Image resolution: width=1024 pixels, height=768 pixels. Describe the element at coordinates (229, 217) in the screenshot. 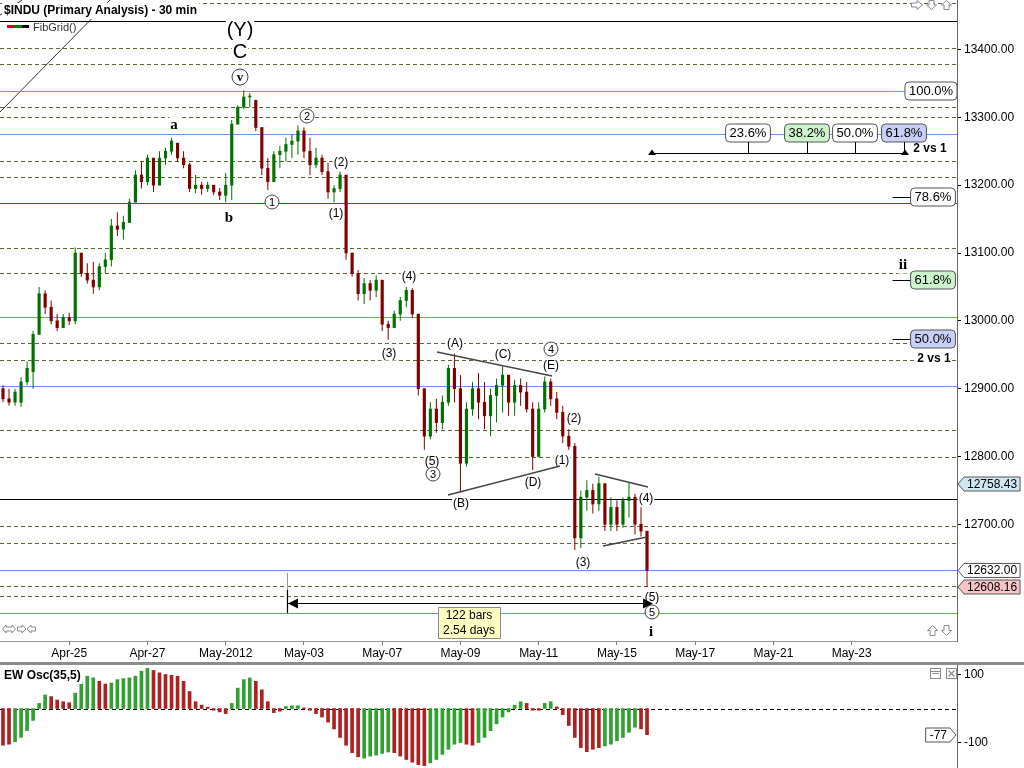

I see `annotation: b` at that location.